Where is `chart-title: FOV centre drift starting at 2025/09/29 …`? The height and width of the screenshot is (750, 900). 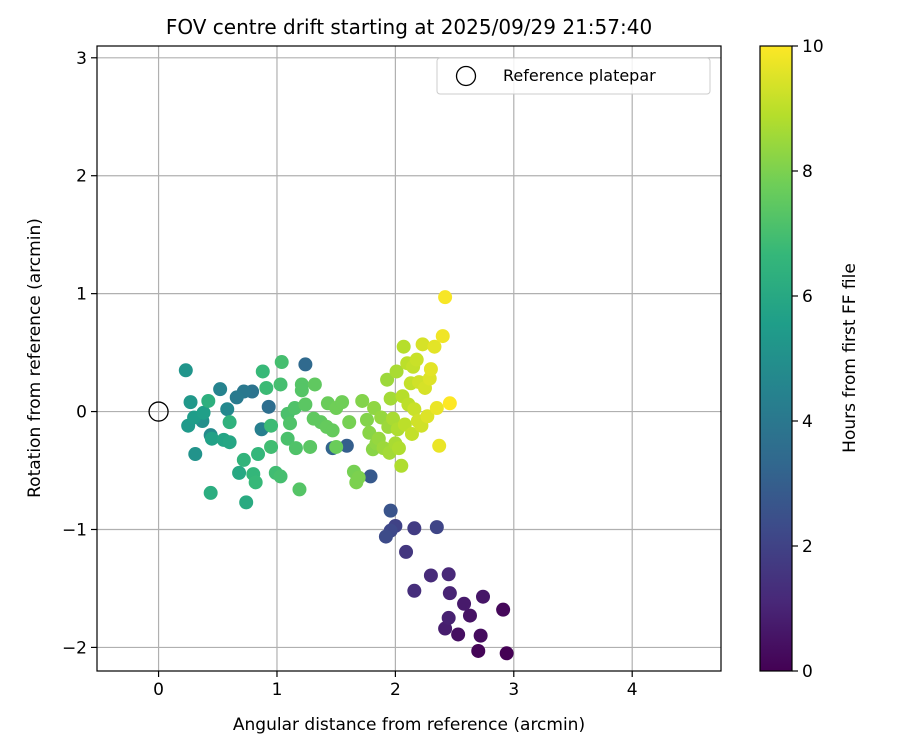 chart-title: FOV centre drift starting at 2025/09/29 … is located at coordinates (409, 27).